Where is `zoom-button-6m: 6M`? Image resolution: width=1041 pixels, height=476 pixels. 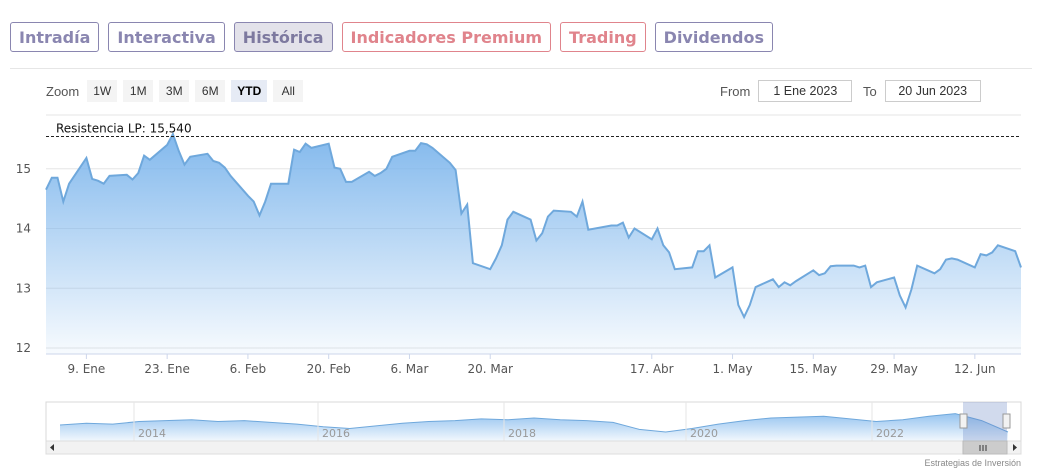
zoom-button-6m: 6M is located at coordinates (210, 91).